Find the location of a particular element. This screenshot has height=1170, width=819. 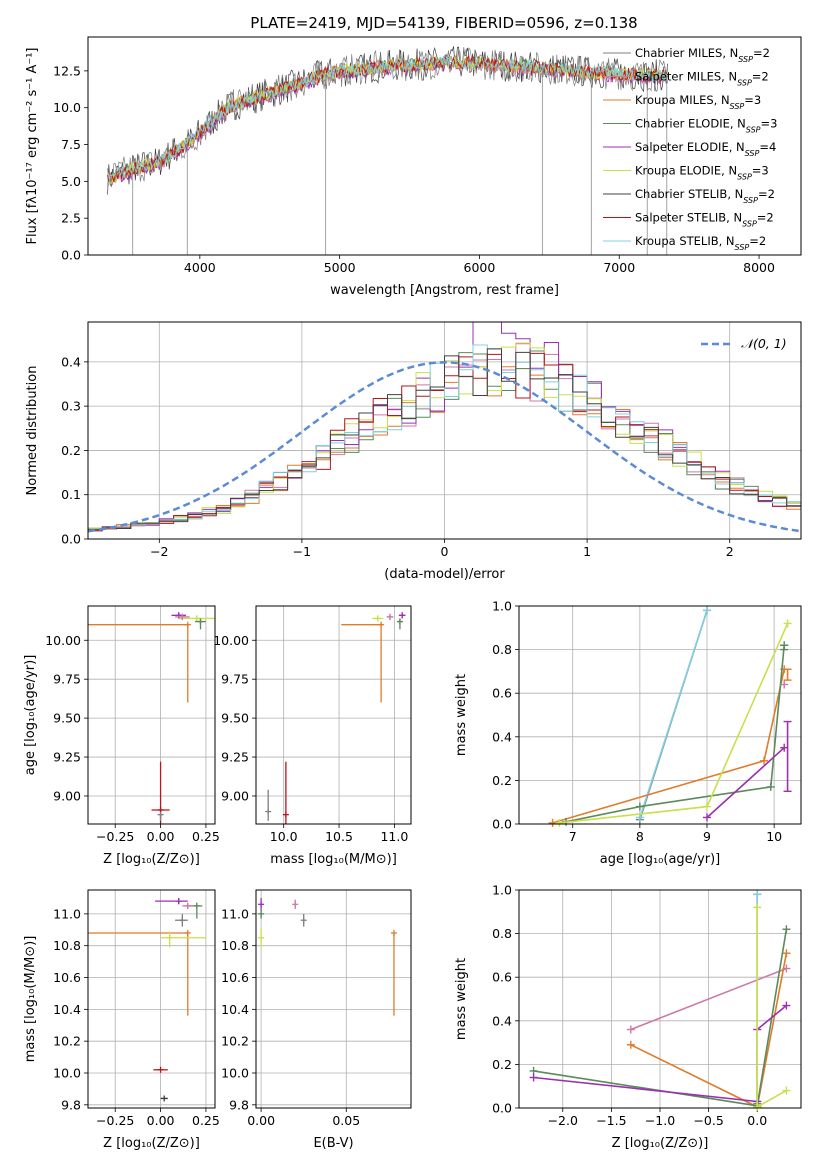

x-axis-label: age [log₁₀(age/yr)] is located at coordinates (660, 859).